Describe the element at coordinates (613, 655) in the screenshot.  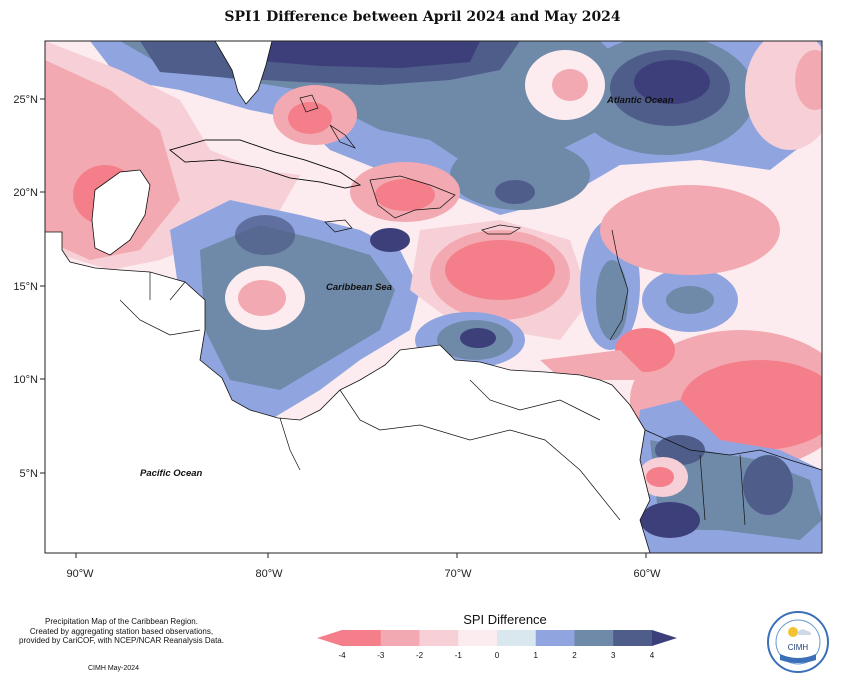
I see `legend-tick-label: 3` at that location.